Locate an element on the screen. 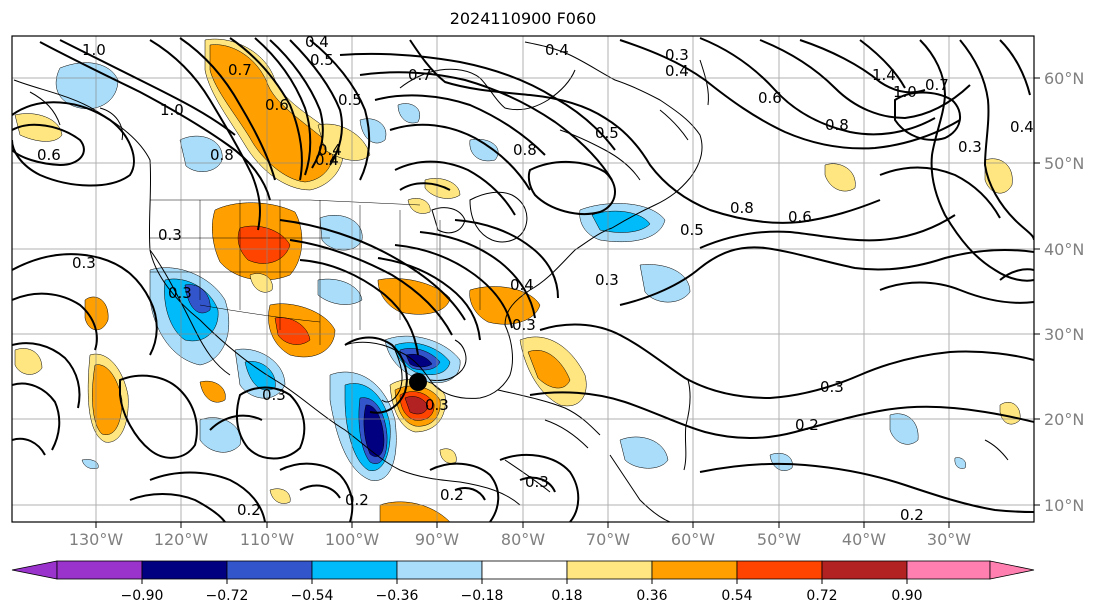 The width and height of the screenshot is (1105, 615). colorbar-tick-label: 0.90 is located at coordinates (906, 596).